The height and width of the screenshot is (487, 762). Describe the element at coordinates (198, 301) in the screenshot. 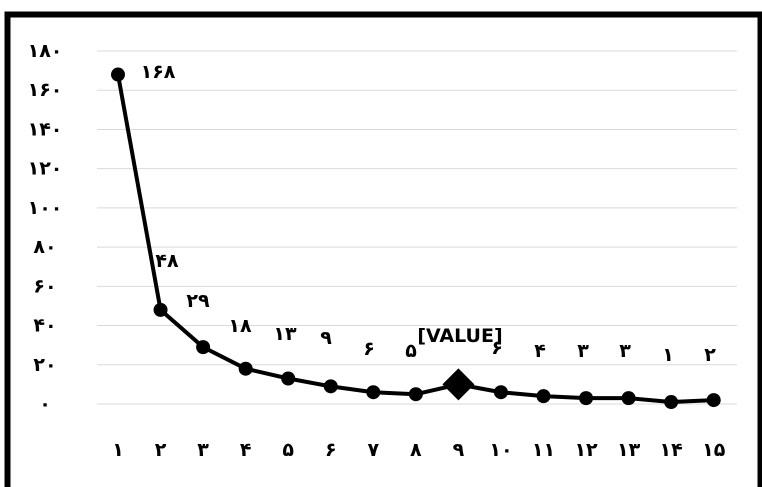

I see `data-label: ۲۹` at that location.